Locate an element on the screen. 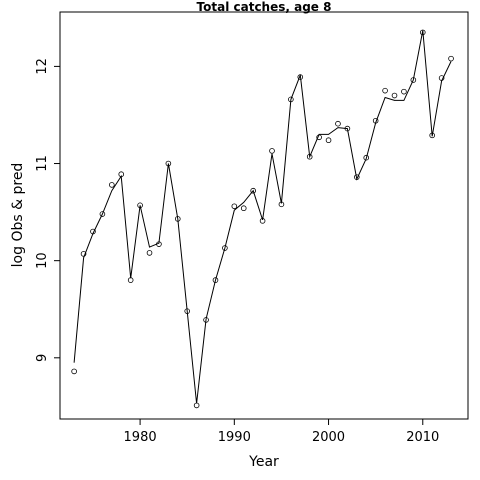  observed-point-1989 is located at coordinates (225, 248).